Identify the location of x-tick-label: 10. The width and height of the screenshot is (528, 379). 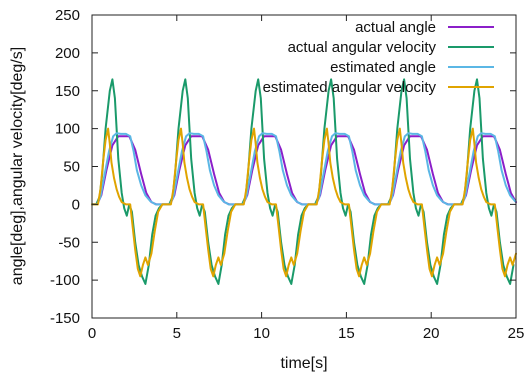
(261, 333).